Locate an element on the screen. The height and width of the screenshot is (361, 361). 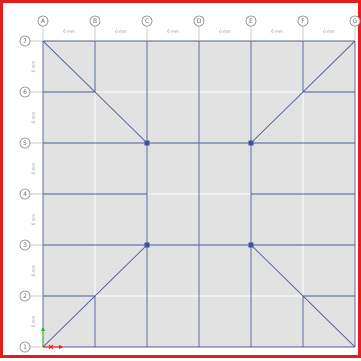
y-grid-bubbles: 7 6 5 4 3 2 1 is located at coordinates (31, 194).